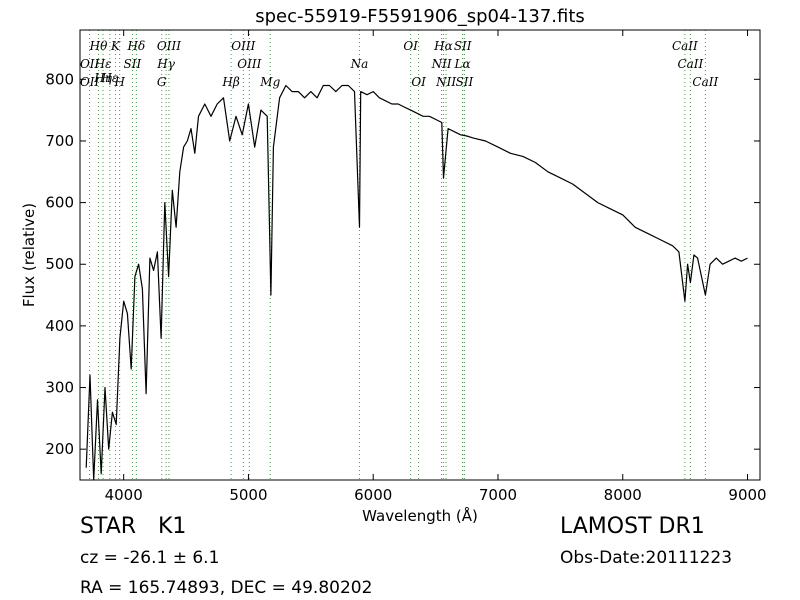 This screenshot has width=800, height=600. I want to click on line-label-upper: Hα, so click(443, 46).